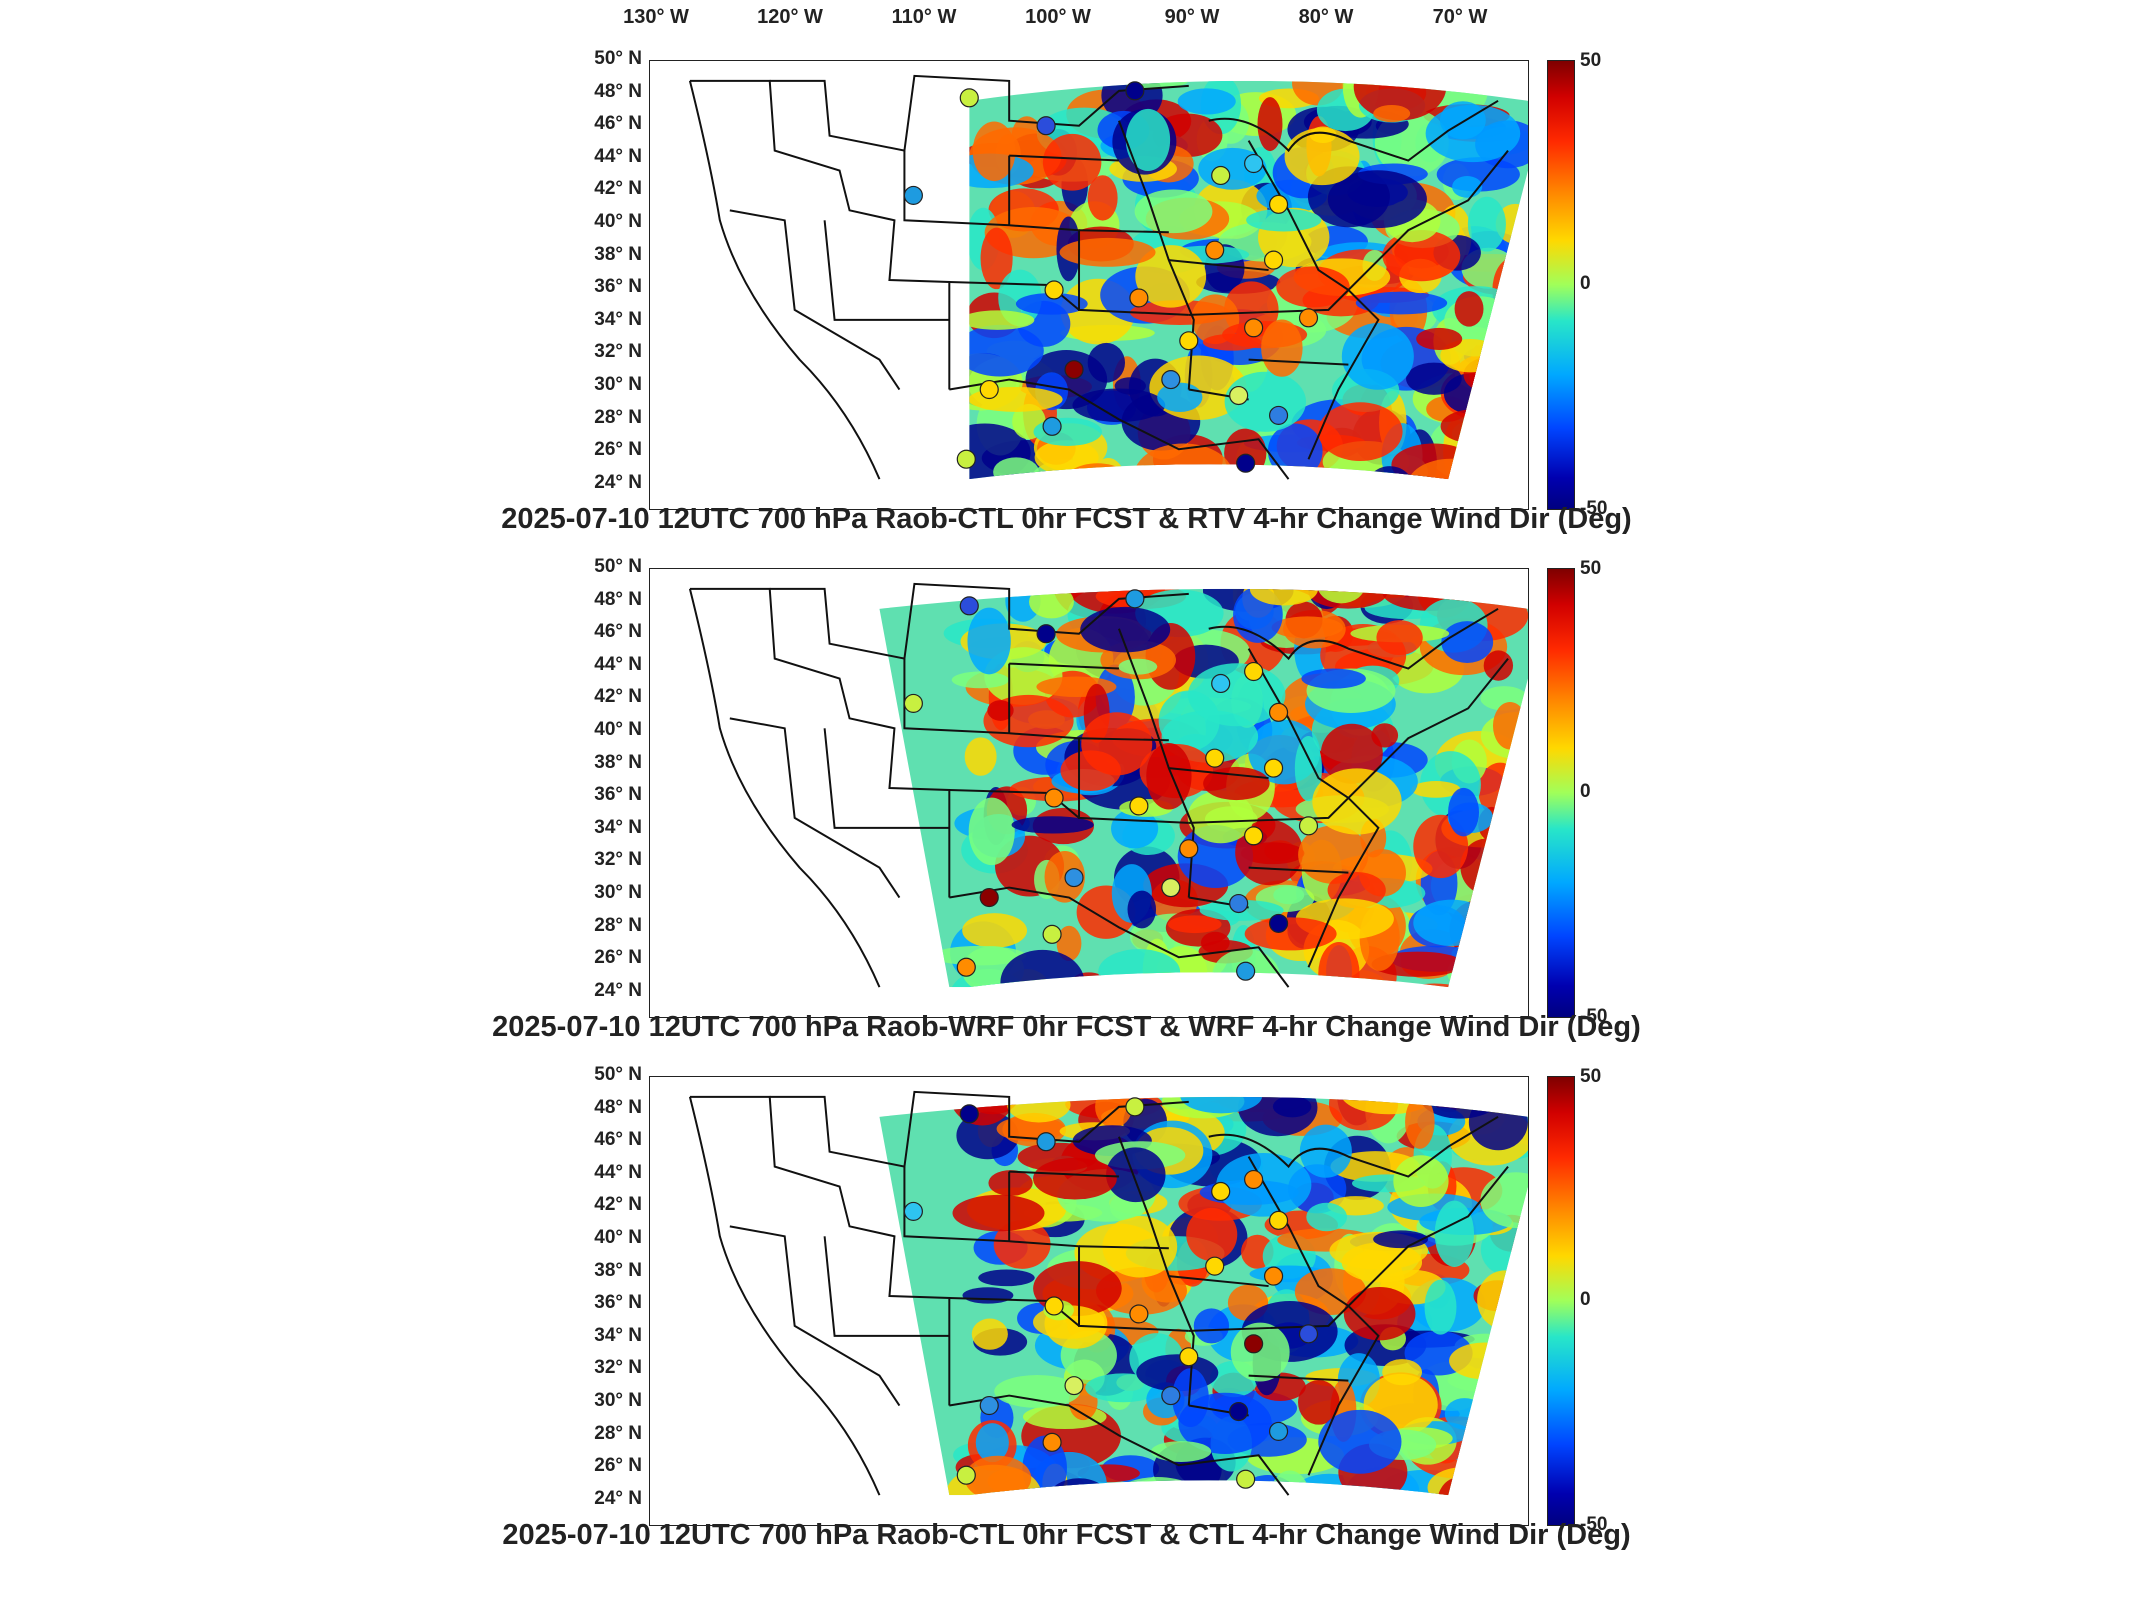 This screenshot has width=2133, height=1600. I want to click on lon-label-80w: 80° W, so click(1326, 17).